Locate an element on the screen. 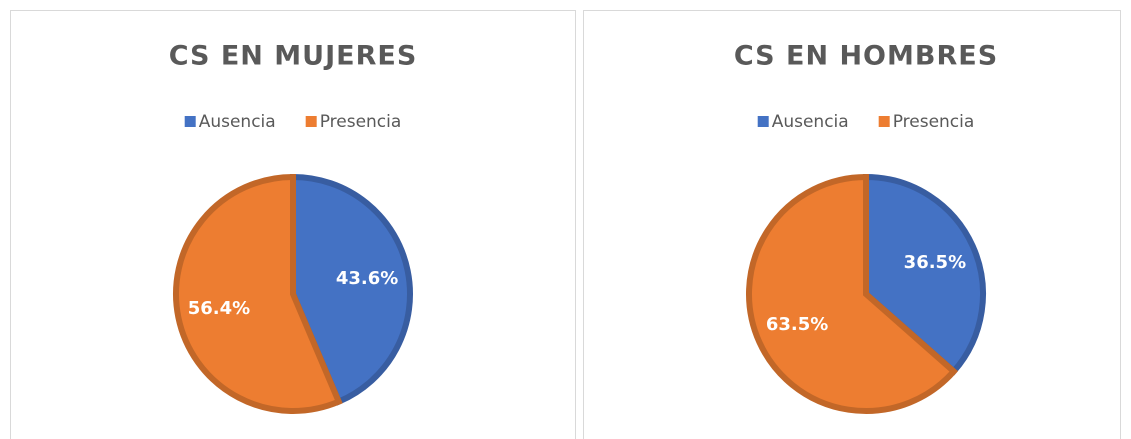 This screenshot has height=439, width=1131. data-label: 43.6% is located at coordinates (367, 278).